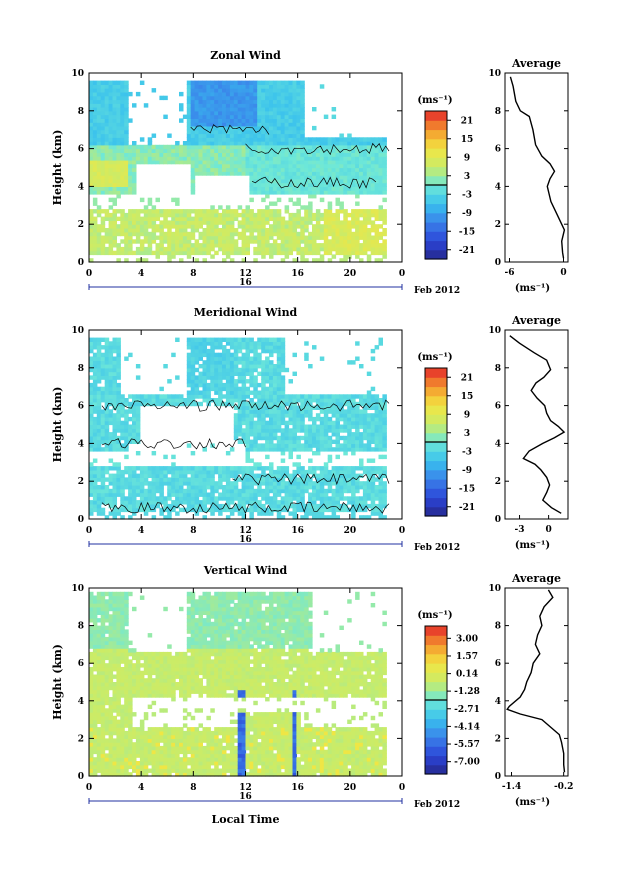  Describe the element at coordinates (467, 657) in the screenshot. I see `colorbar-tick-label-3-1: 1.57` at that location.